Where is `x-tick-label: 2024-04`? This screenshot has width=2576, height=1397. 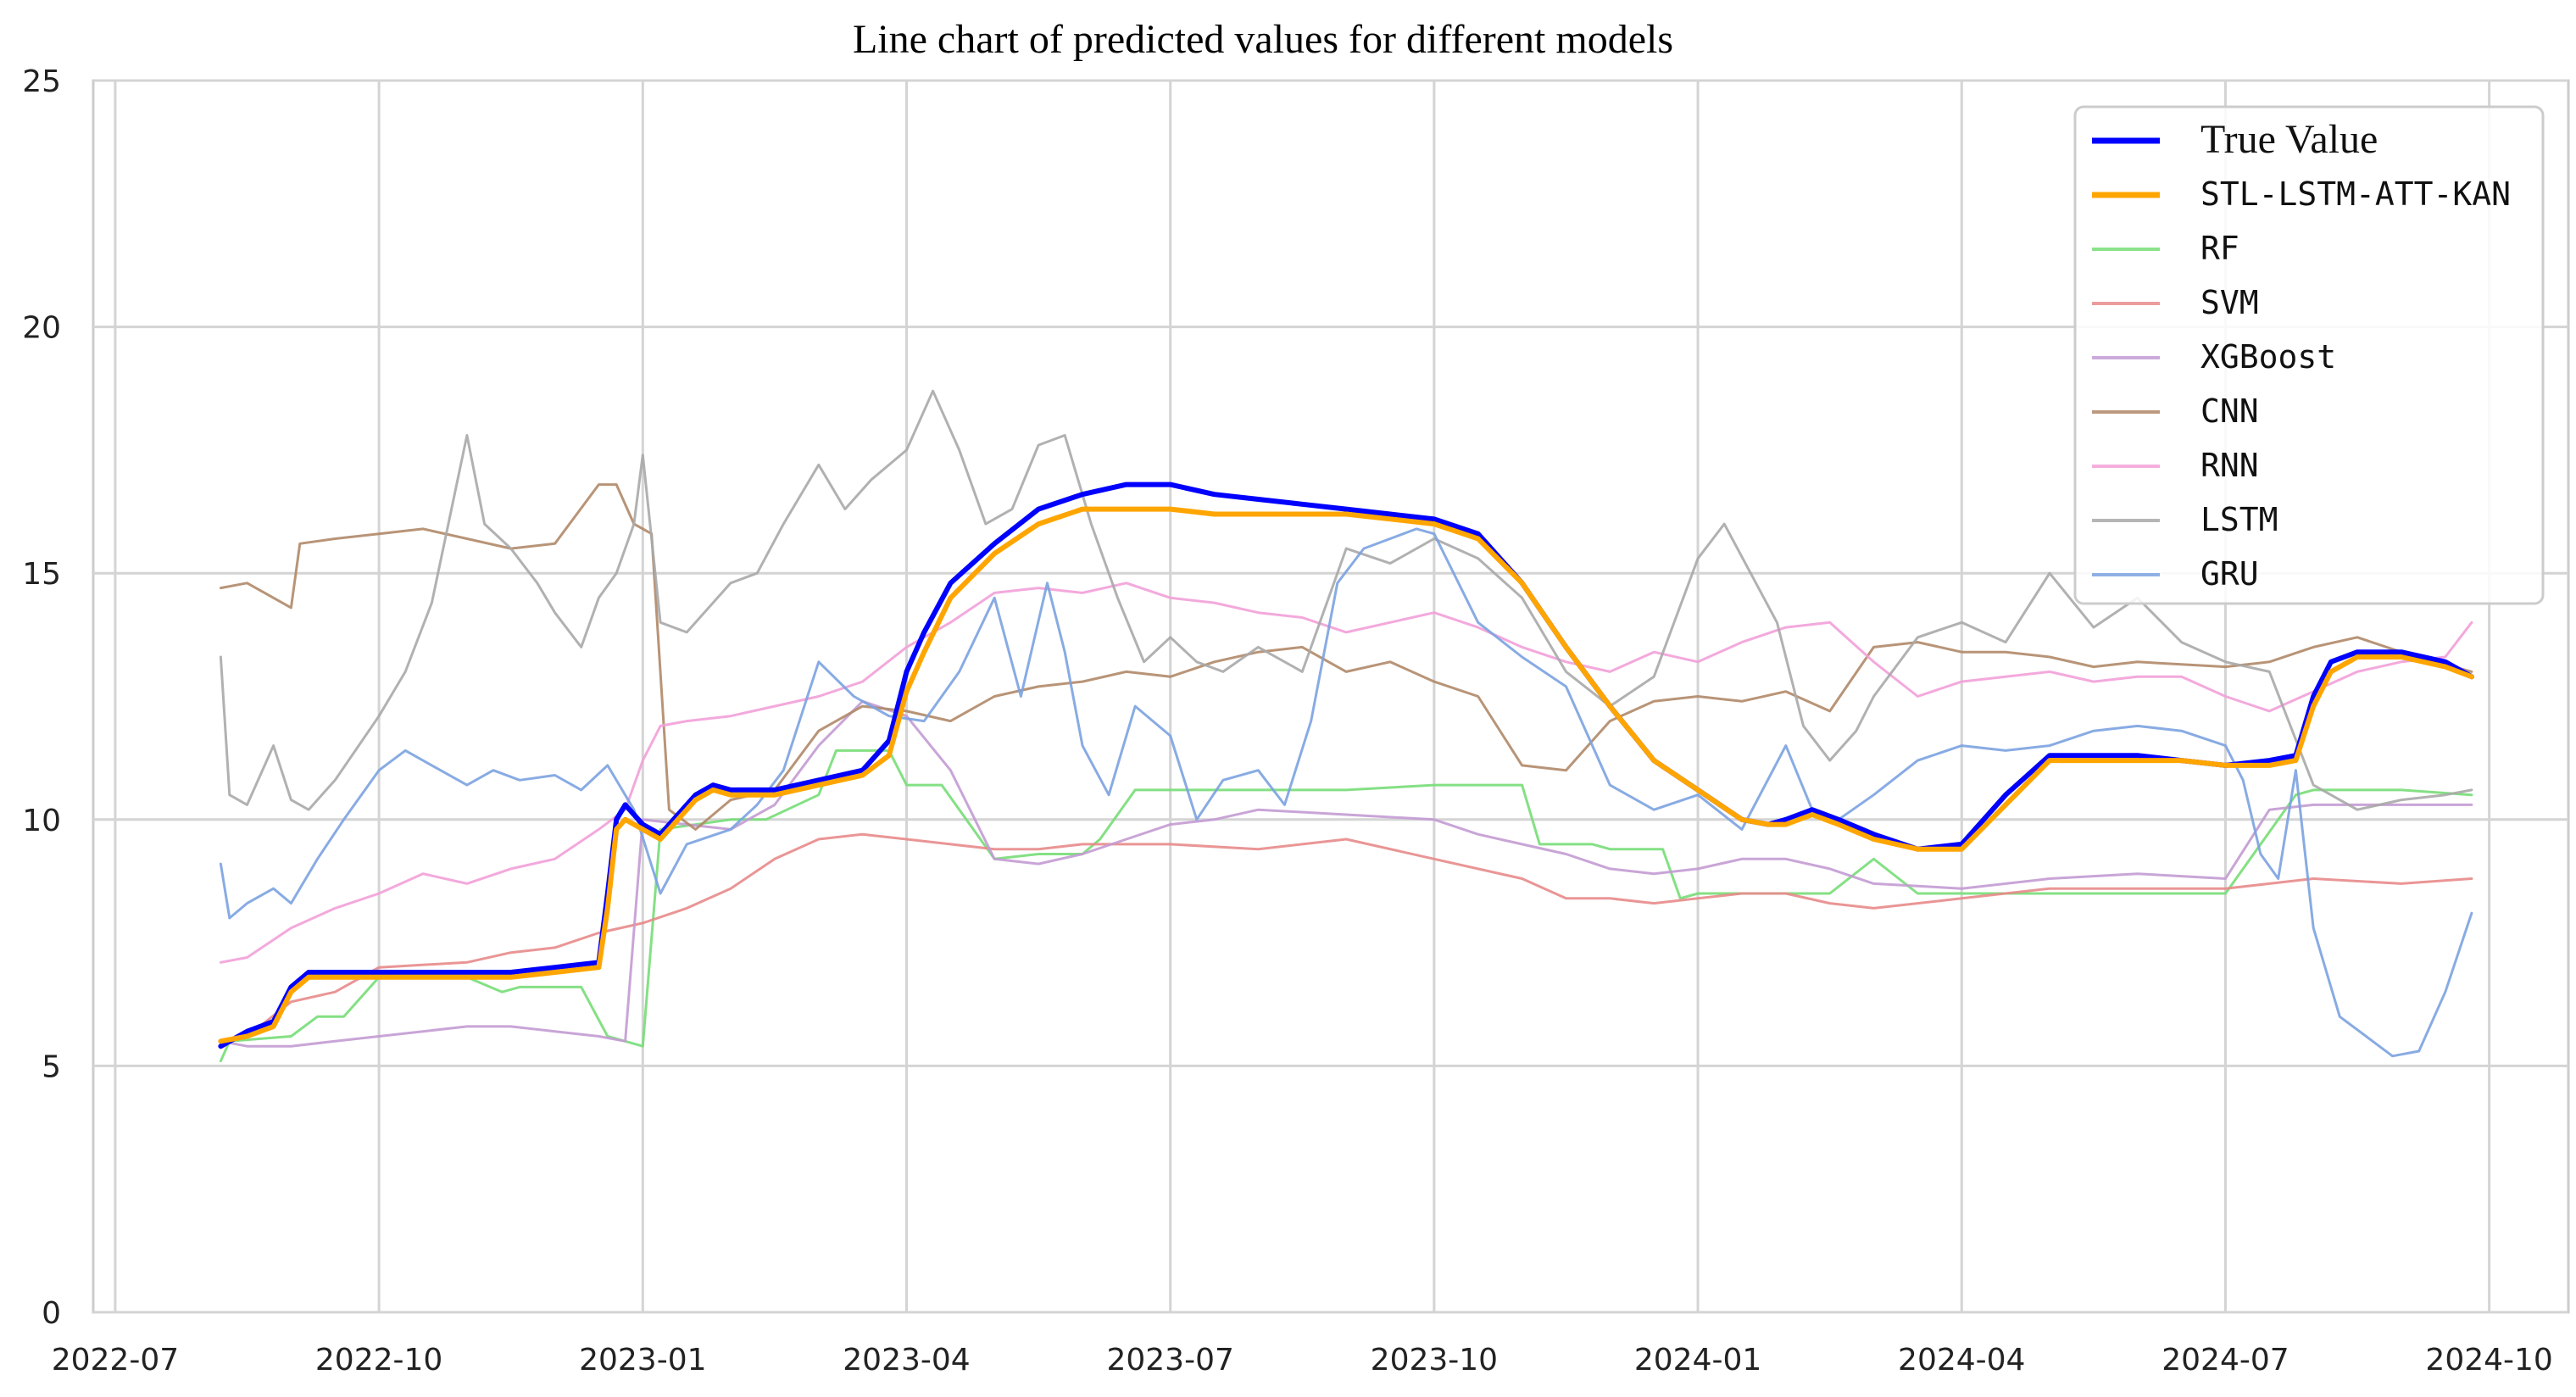 x-tick-label: 2024-04 is located at coordinates (1961, 1360).